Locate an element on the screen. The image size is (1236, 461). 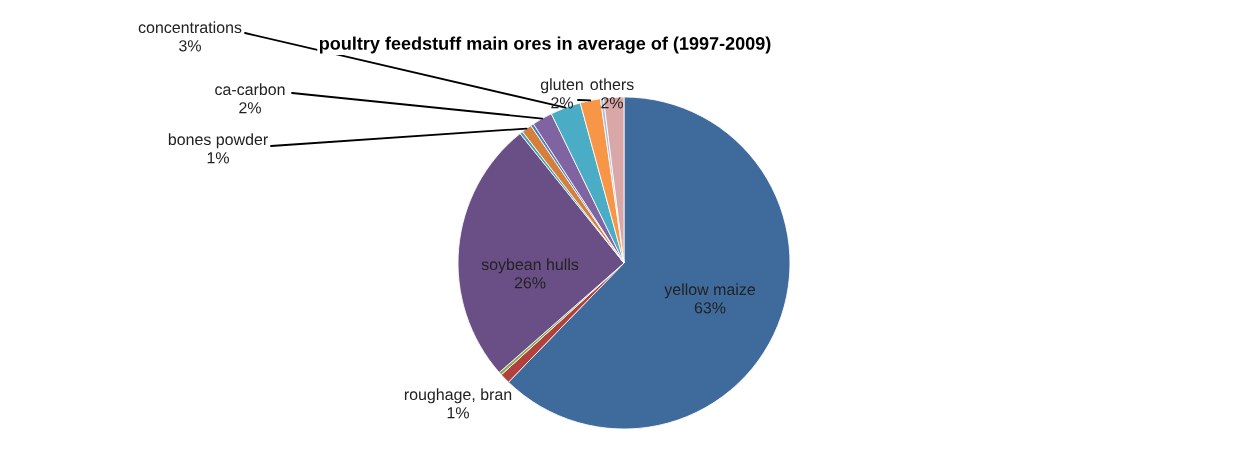
data-label: 26% is located at coordinates (530, 283).